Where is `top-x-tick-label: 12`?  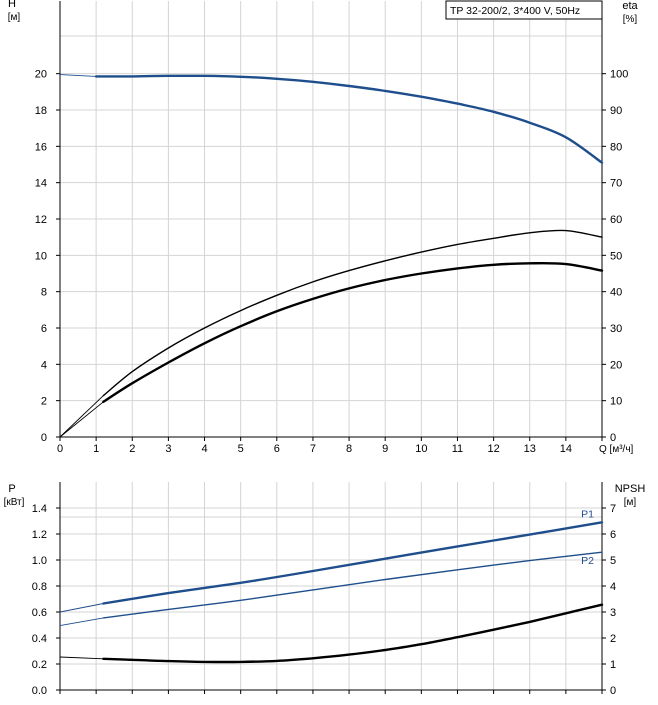 top-x-tick-label: 12 is located at coordinates (493, 449).